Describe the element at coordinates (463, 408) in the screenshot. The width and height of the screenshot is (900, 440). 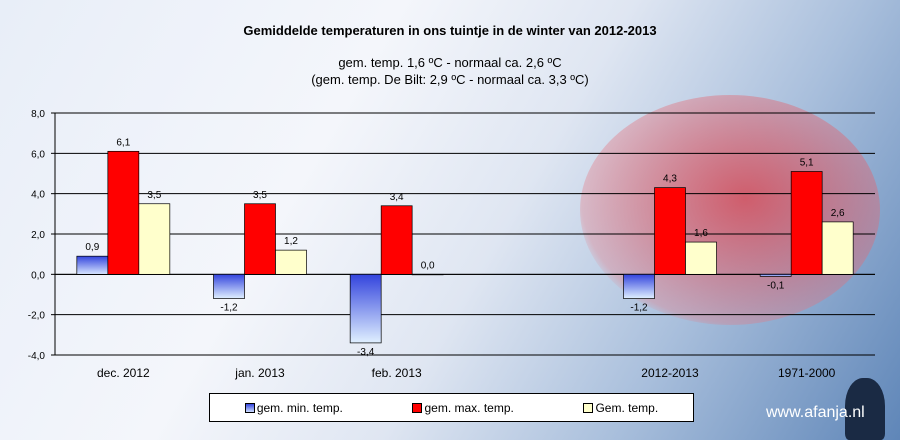
I see `legend-item-max: gem. max. temp.` at that location.